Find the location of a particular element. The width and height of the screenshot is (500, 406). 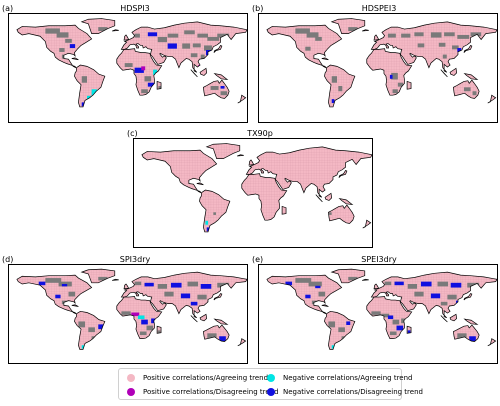

base-cells-a is located at coordinates (131, 62).